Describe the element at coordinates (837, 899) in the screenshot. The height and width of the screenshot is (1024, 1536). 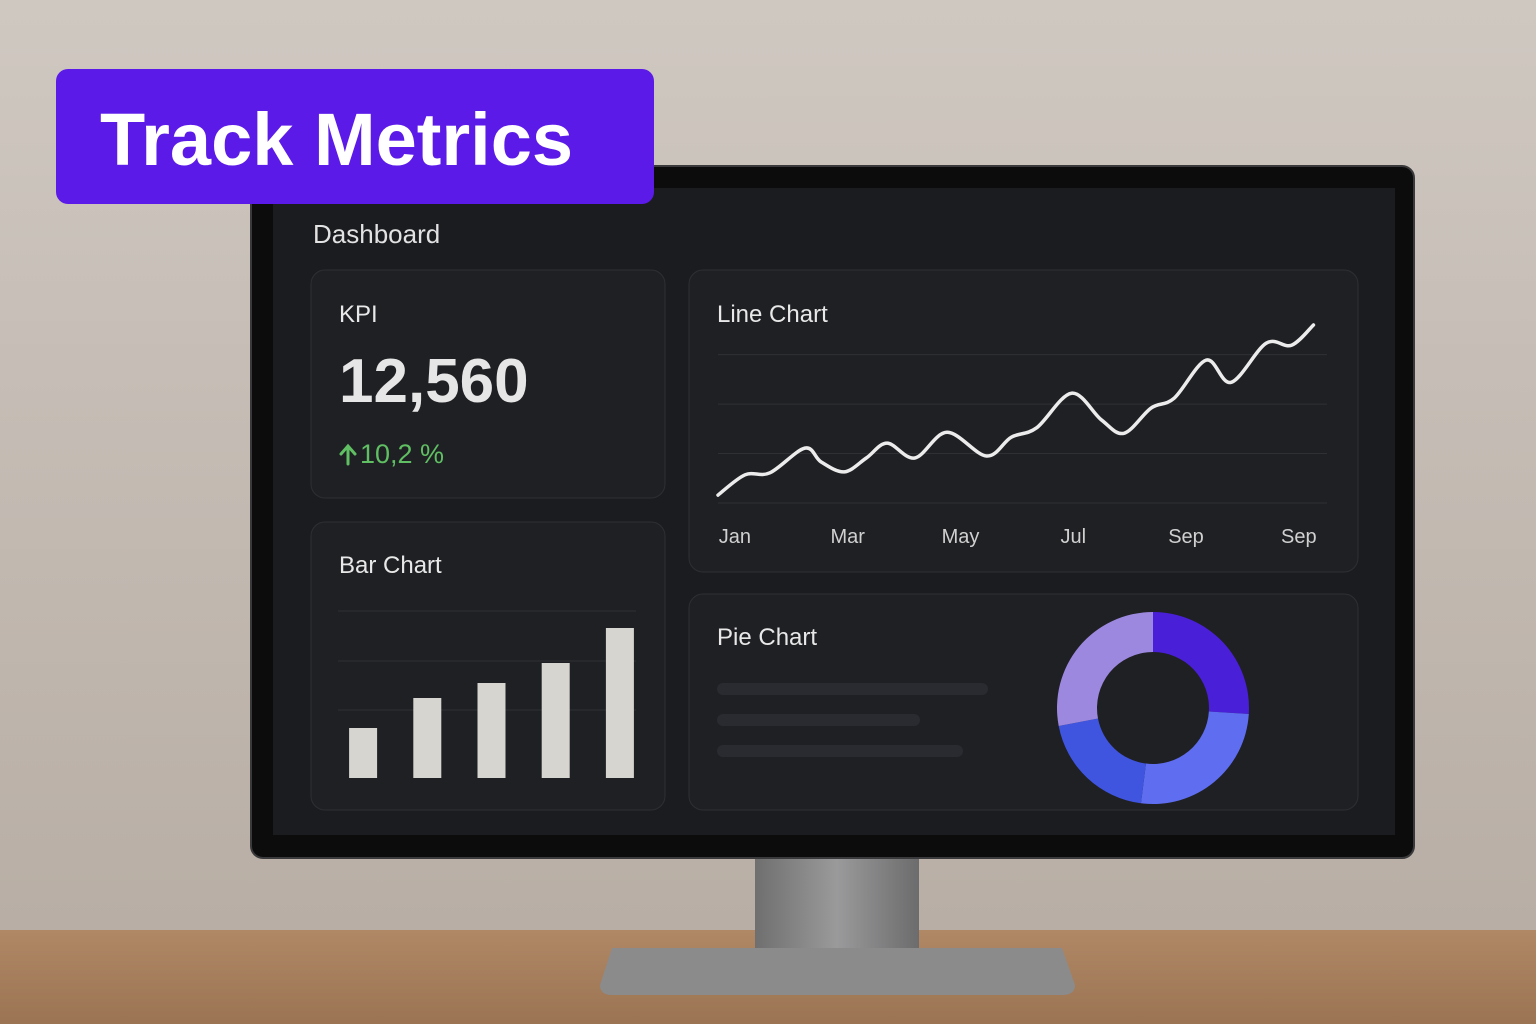
I see `stand-neck` at that location.